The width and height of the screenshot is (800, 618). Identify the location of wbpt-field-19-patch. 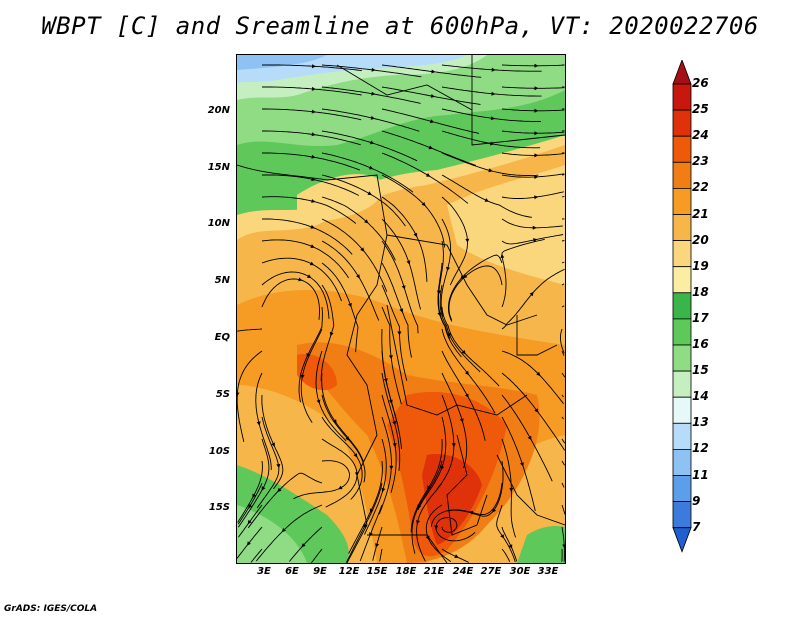
(342, 199).